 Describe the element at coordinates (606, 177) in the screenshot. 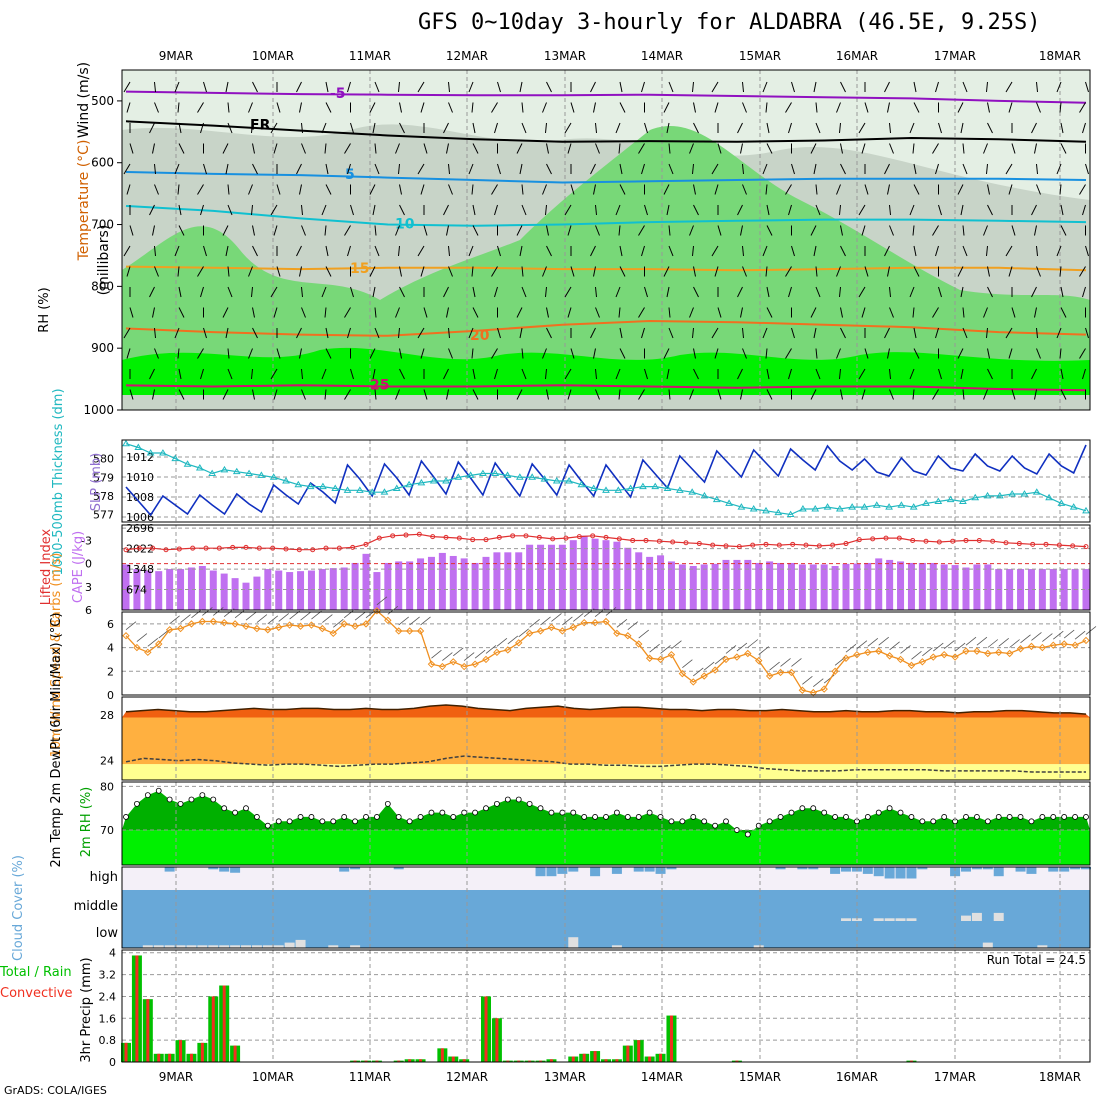

I see `isotherm-line` at that location.